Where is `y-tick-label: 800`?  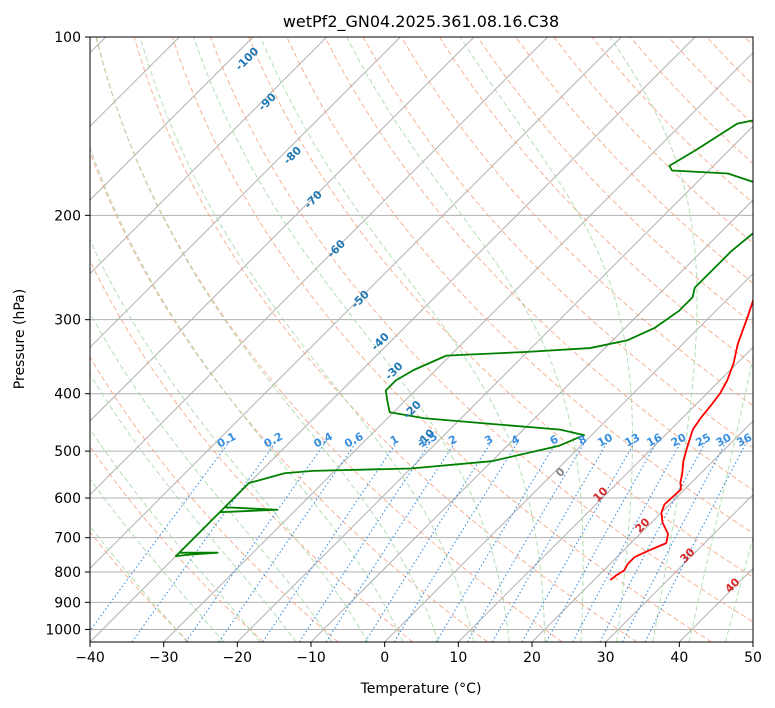
y-tick-label: 800 is located at coordinates (67, 573).